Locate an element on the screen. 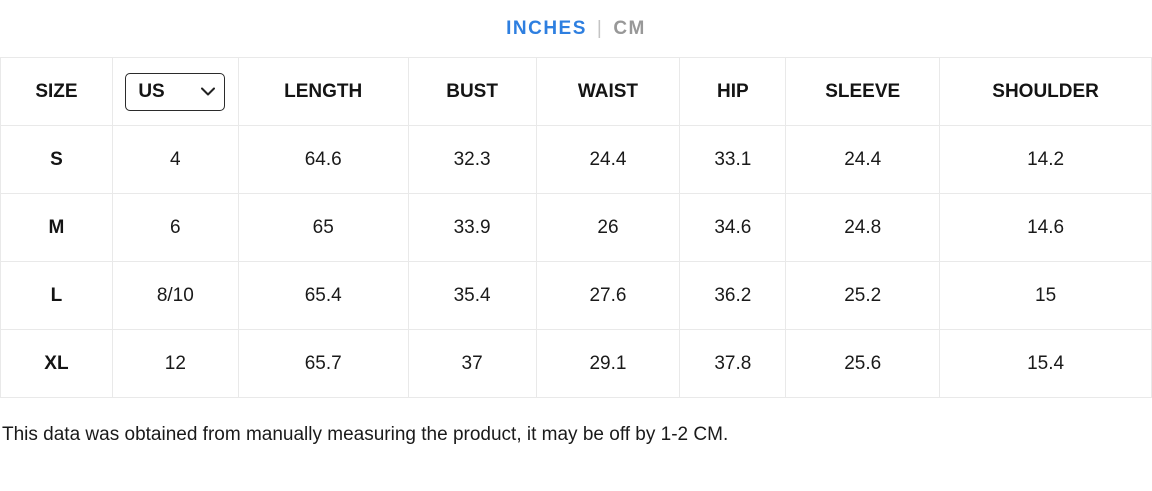 This screenshot has width=1152, height=491. cell-value: 34.6 is located at coordinates (733, 227).